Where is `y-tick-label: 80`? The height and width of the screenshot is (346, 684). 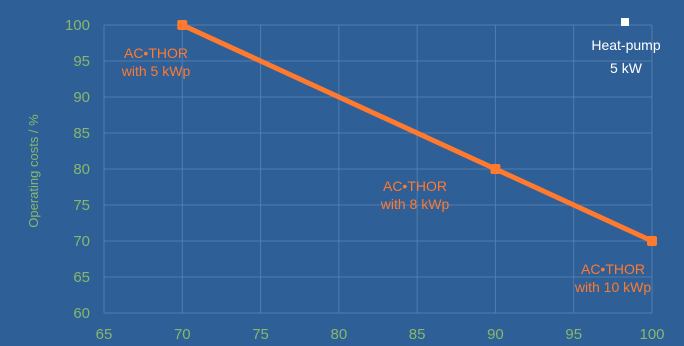
y-tick-label: 80 is located at coordinates (81, 169).